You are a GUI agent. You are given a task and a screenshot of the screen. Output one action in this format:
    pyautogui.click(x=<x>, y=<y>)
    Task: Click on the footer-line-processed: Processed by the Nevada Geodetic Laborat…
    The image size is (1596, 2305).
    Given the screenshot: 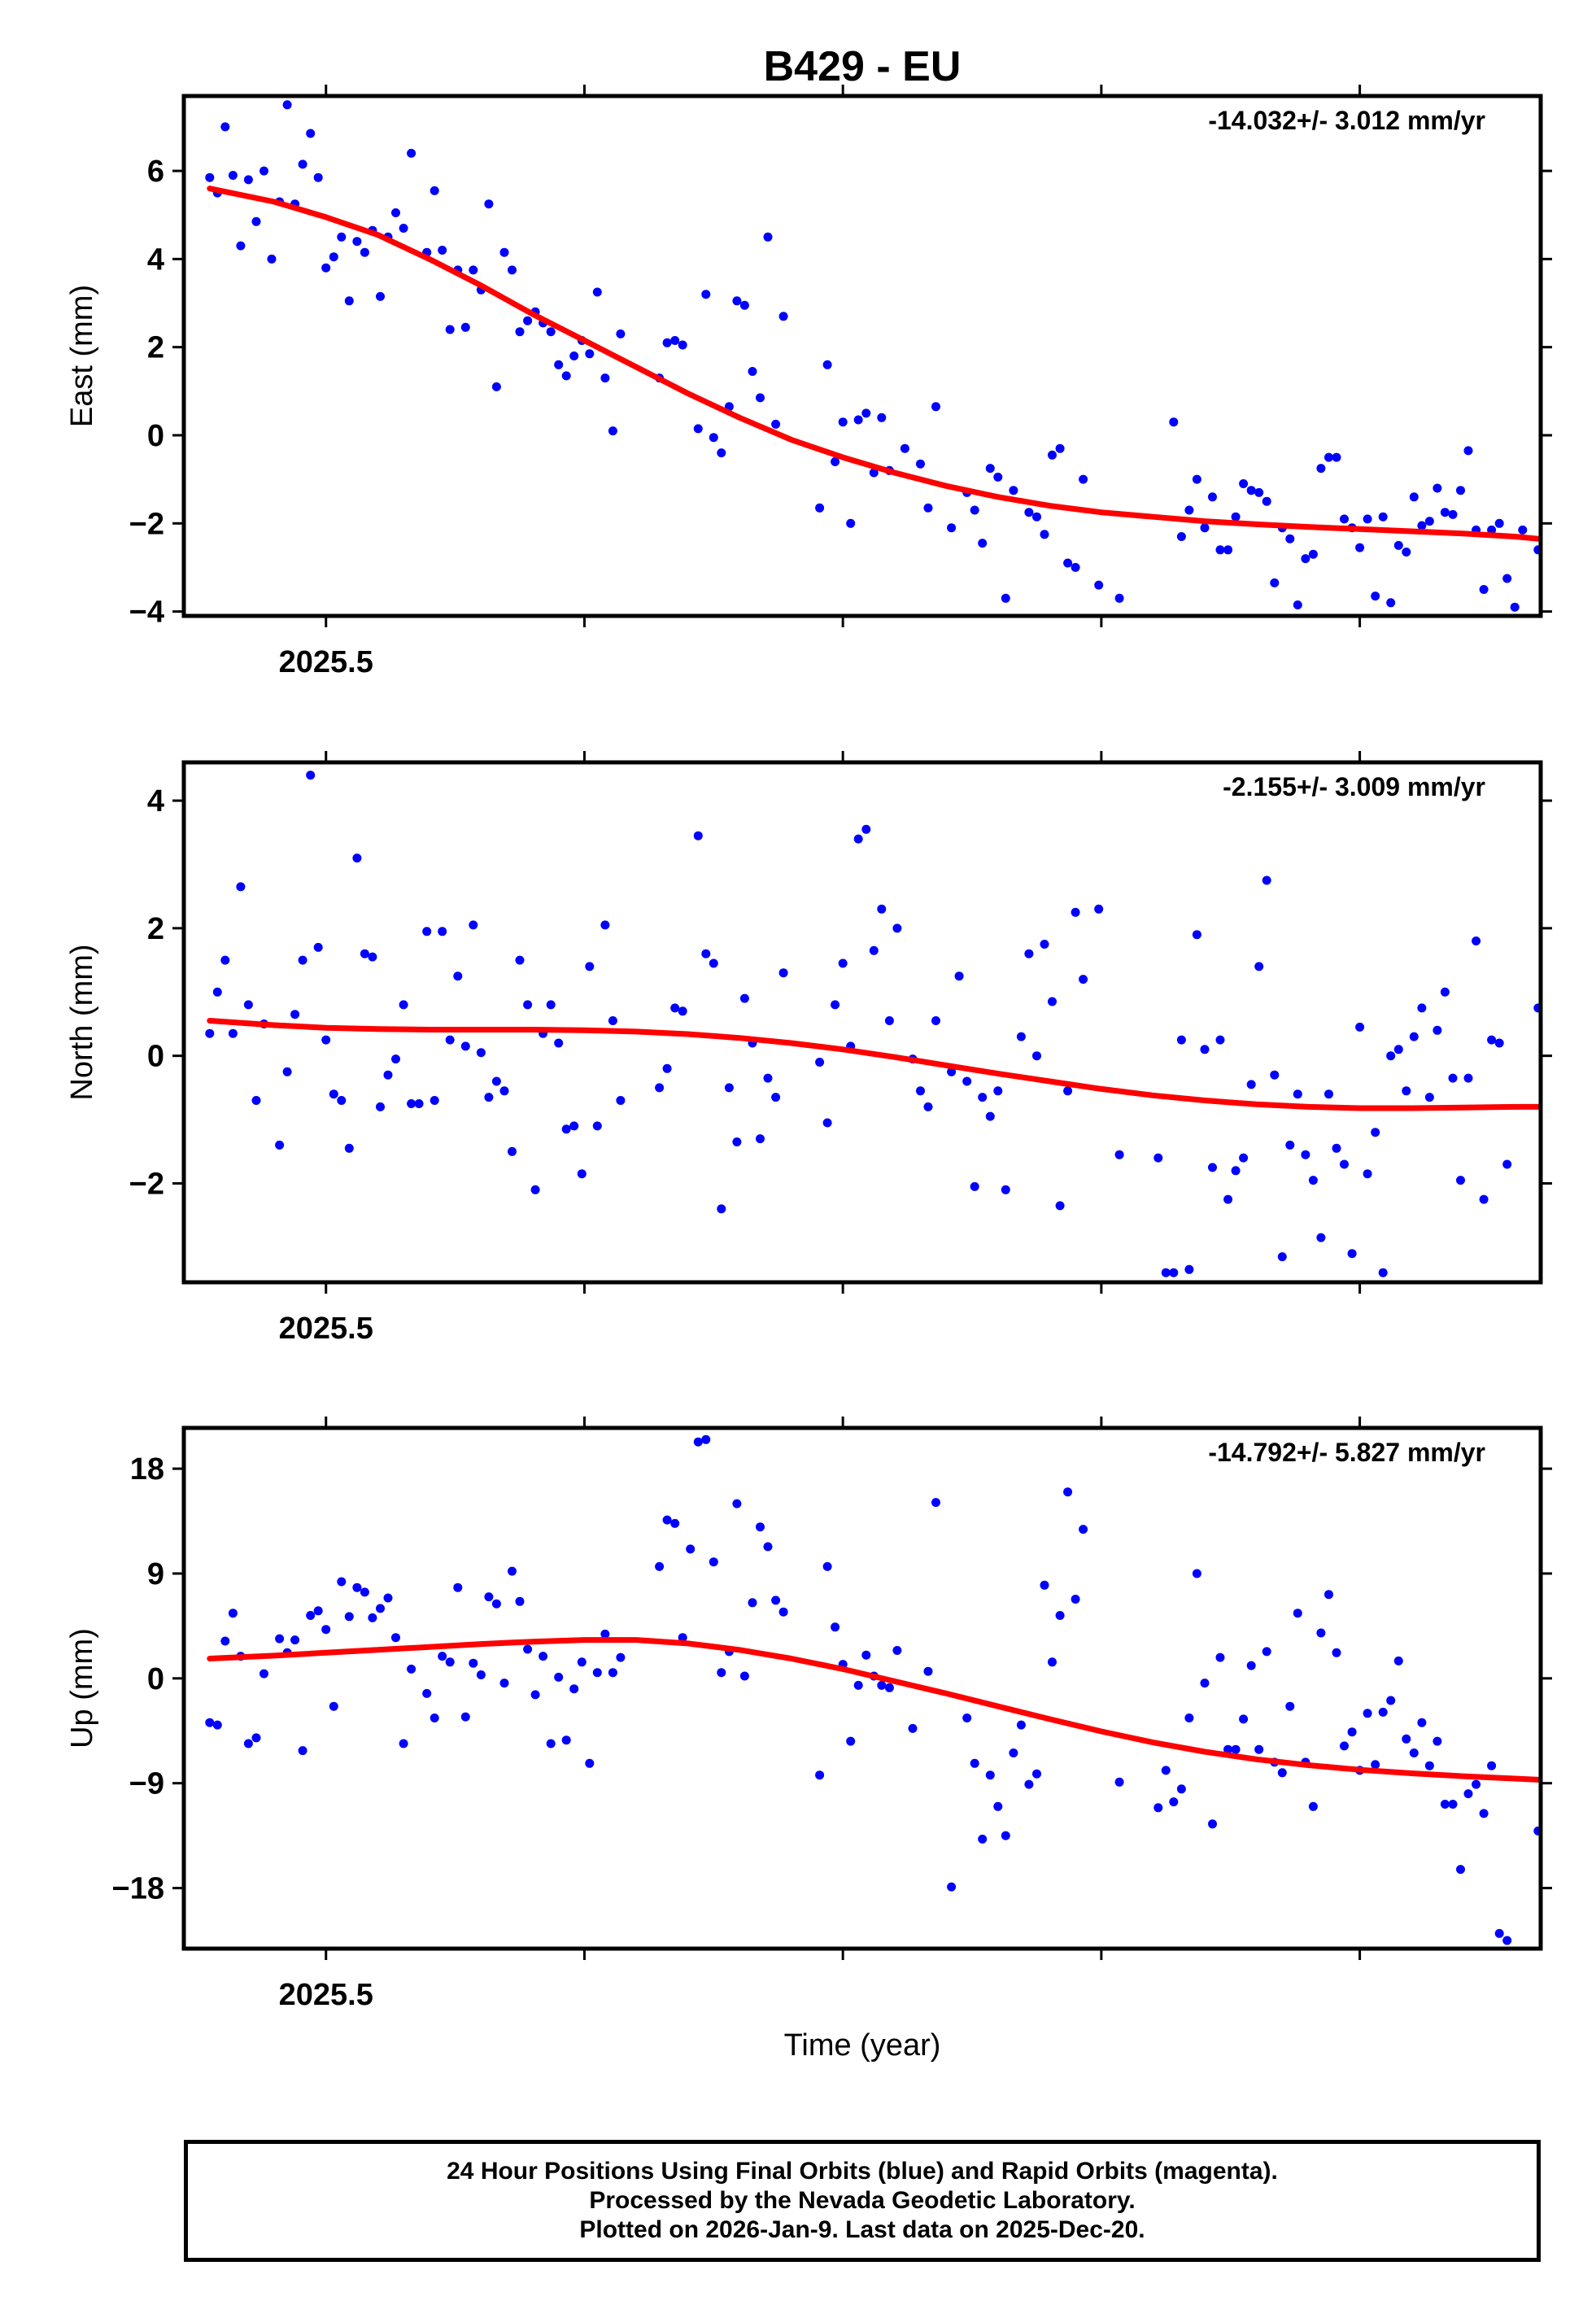 What is the action you would take?
    pyautogui.click(x=862, y=2200)
    